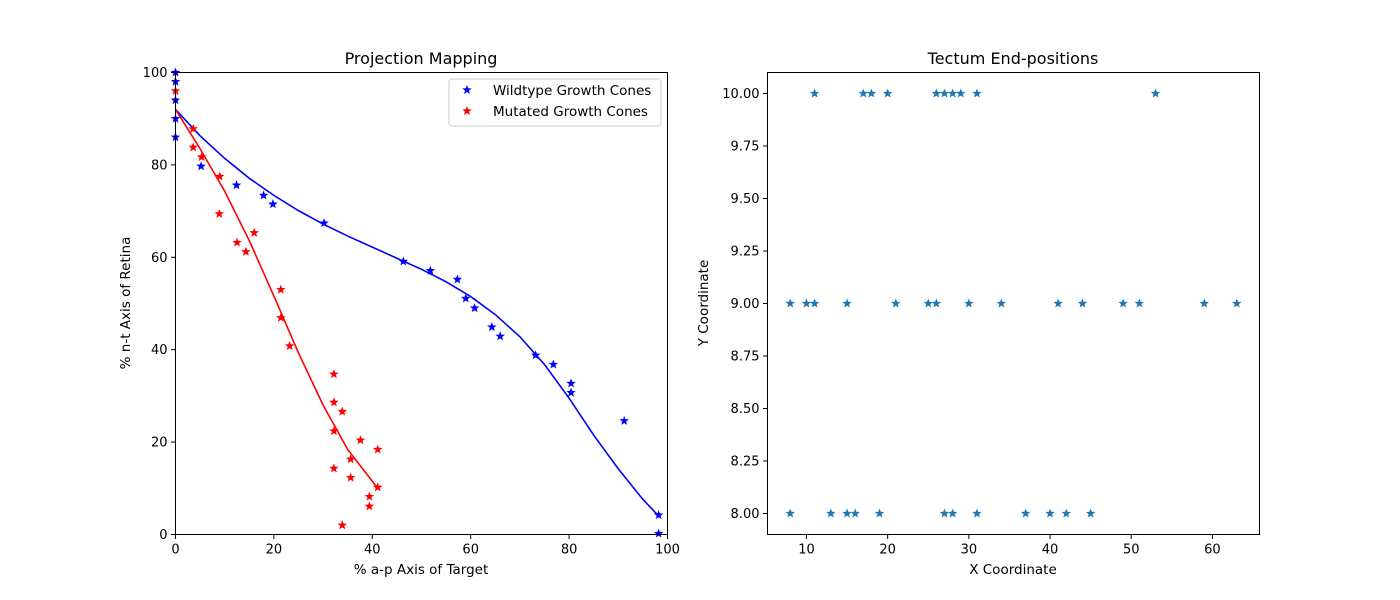 Image resolution: width=1400 pixels, height=600 pixels. Describe the element at coordinates (572, 91) in the screenshot. I see `legend-label-wildtype: Wildtype Growth Cones` at that location.